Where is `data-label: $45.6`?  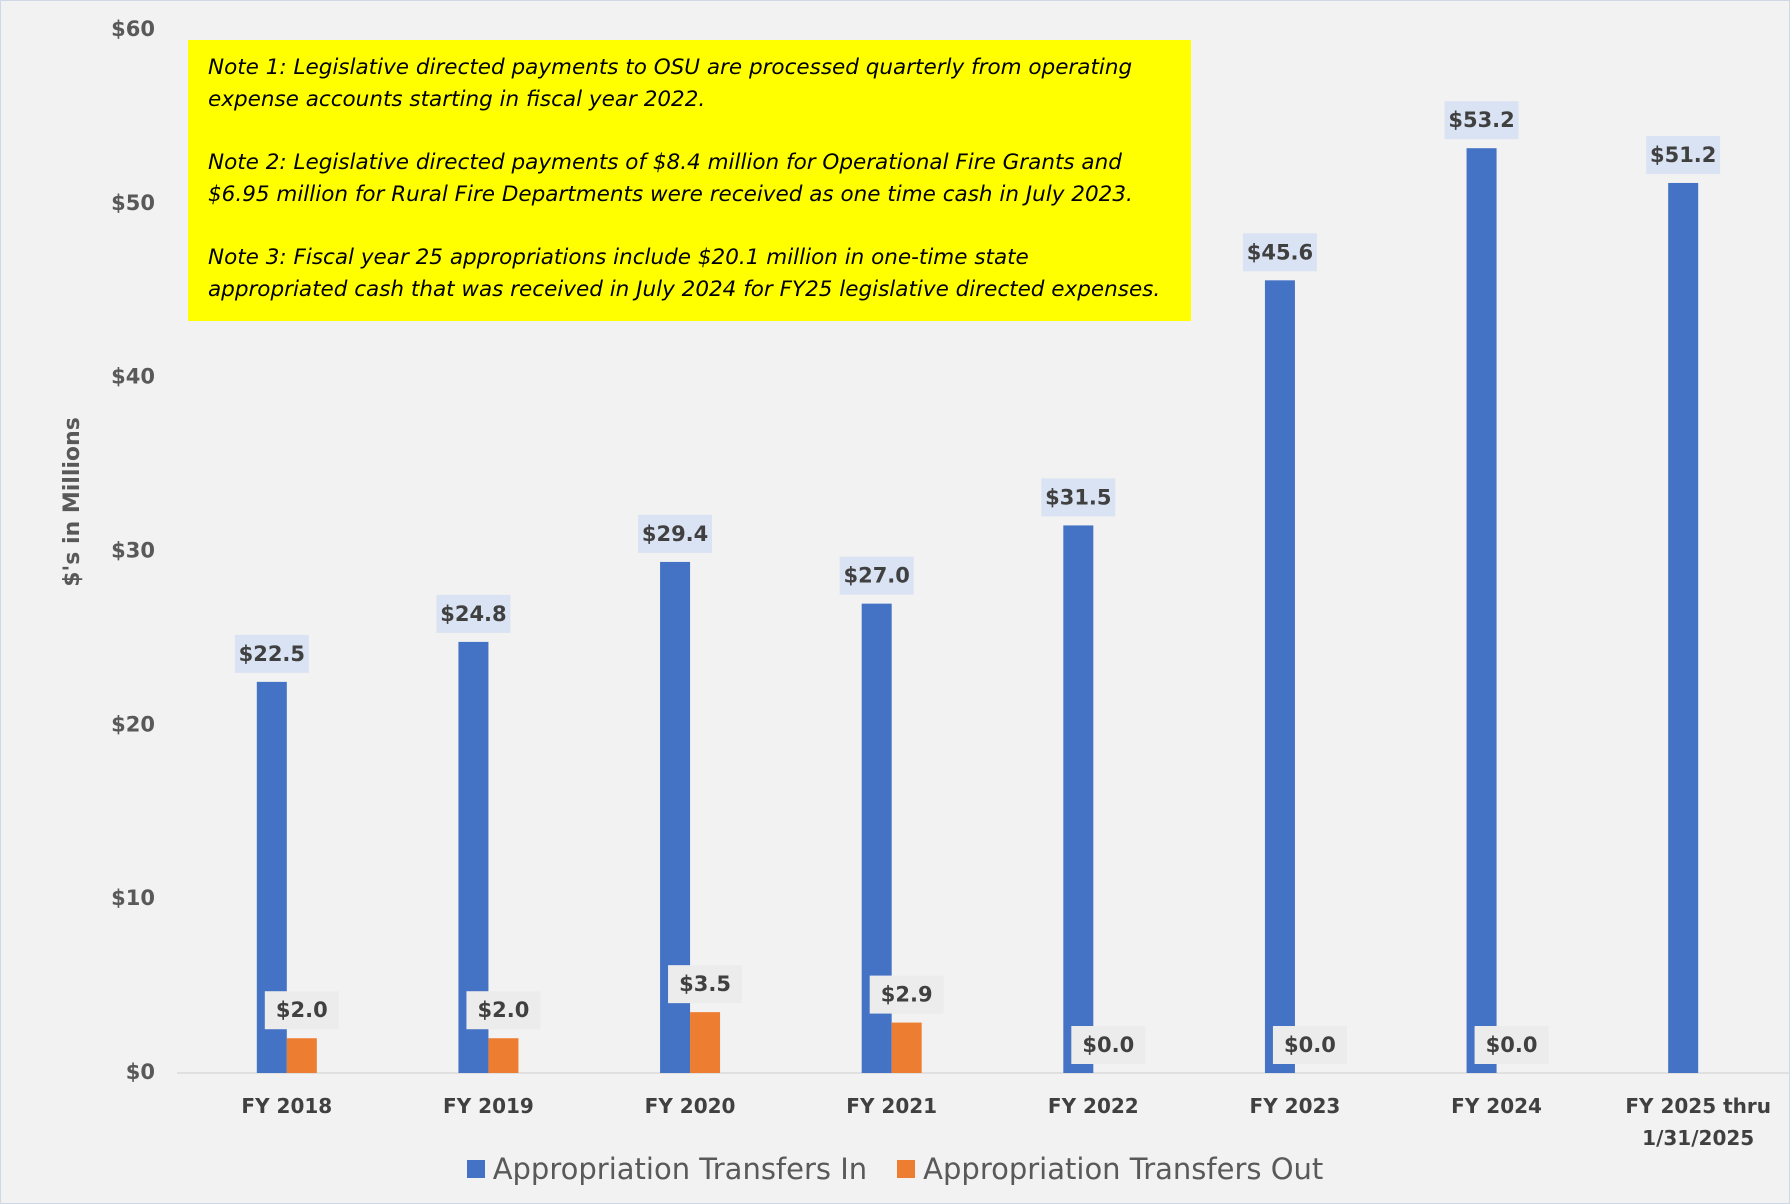 data-label: $45.6 is located at coordinates (1279, 252).